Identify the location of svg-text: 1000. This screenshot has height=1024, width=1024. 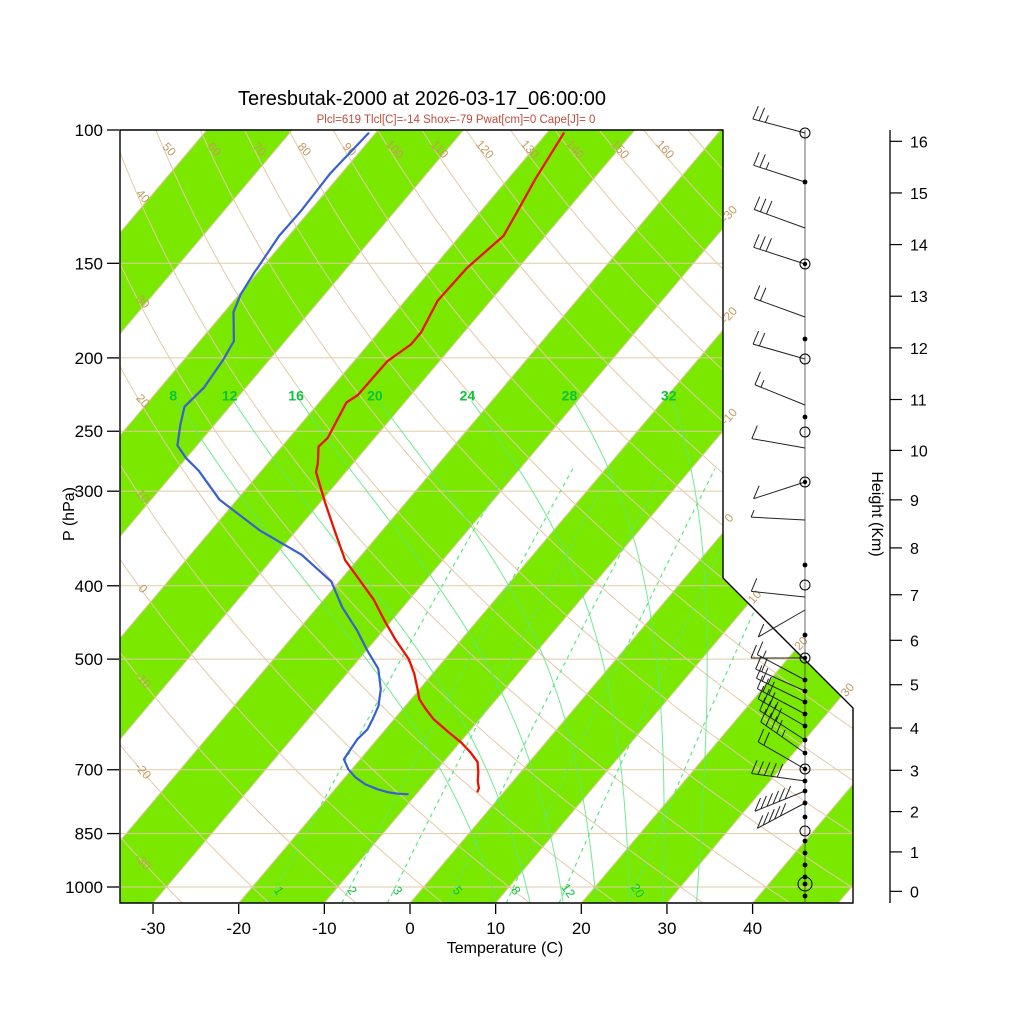
(84, 887).